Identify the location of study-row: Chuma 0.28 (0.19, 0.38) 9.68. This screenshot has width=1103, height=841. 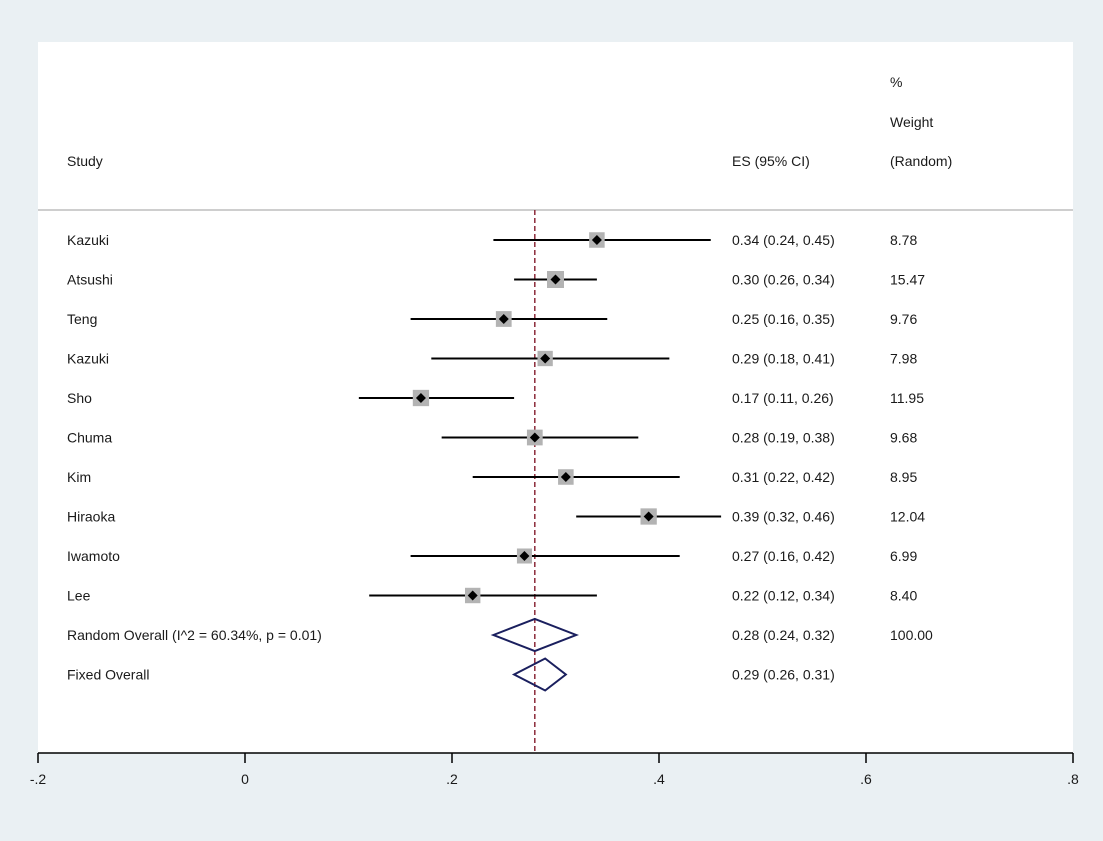
(492, 438).